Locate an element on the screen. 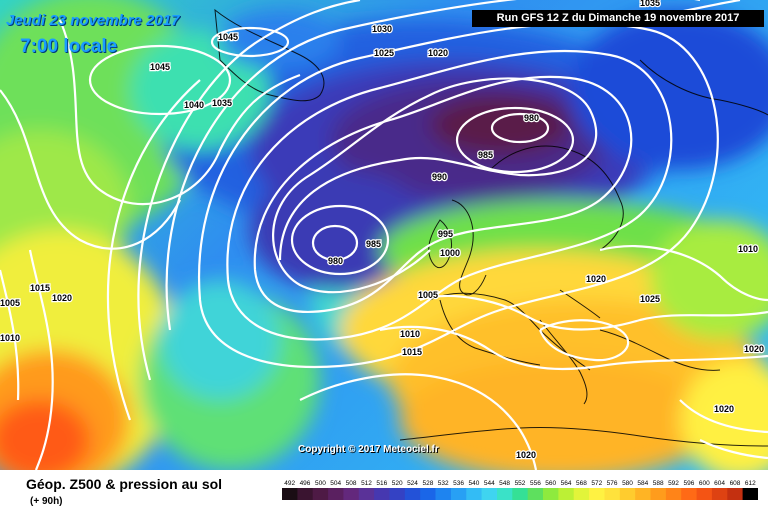 This screenshot has height=512, width=768. legend-tick-label: 520 is located at coordinates (397, 483).